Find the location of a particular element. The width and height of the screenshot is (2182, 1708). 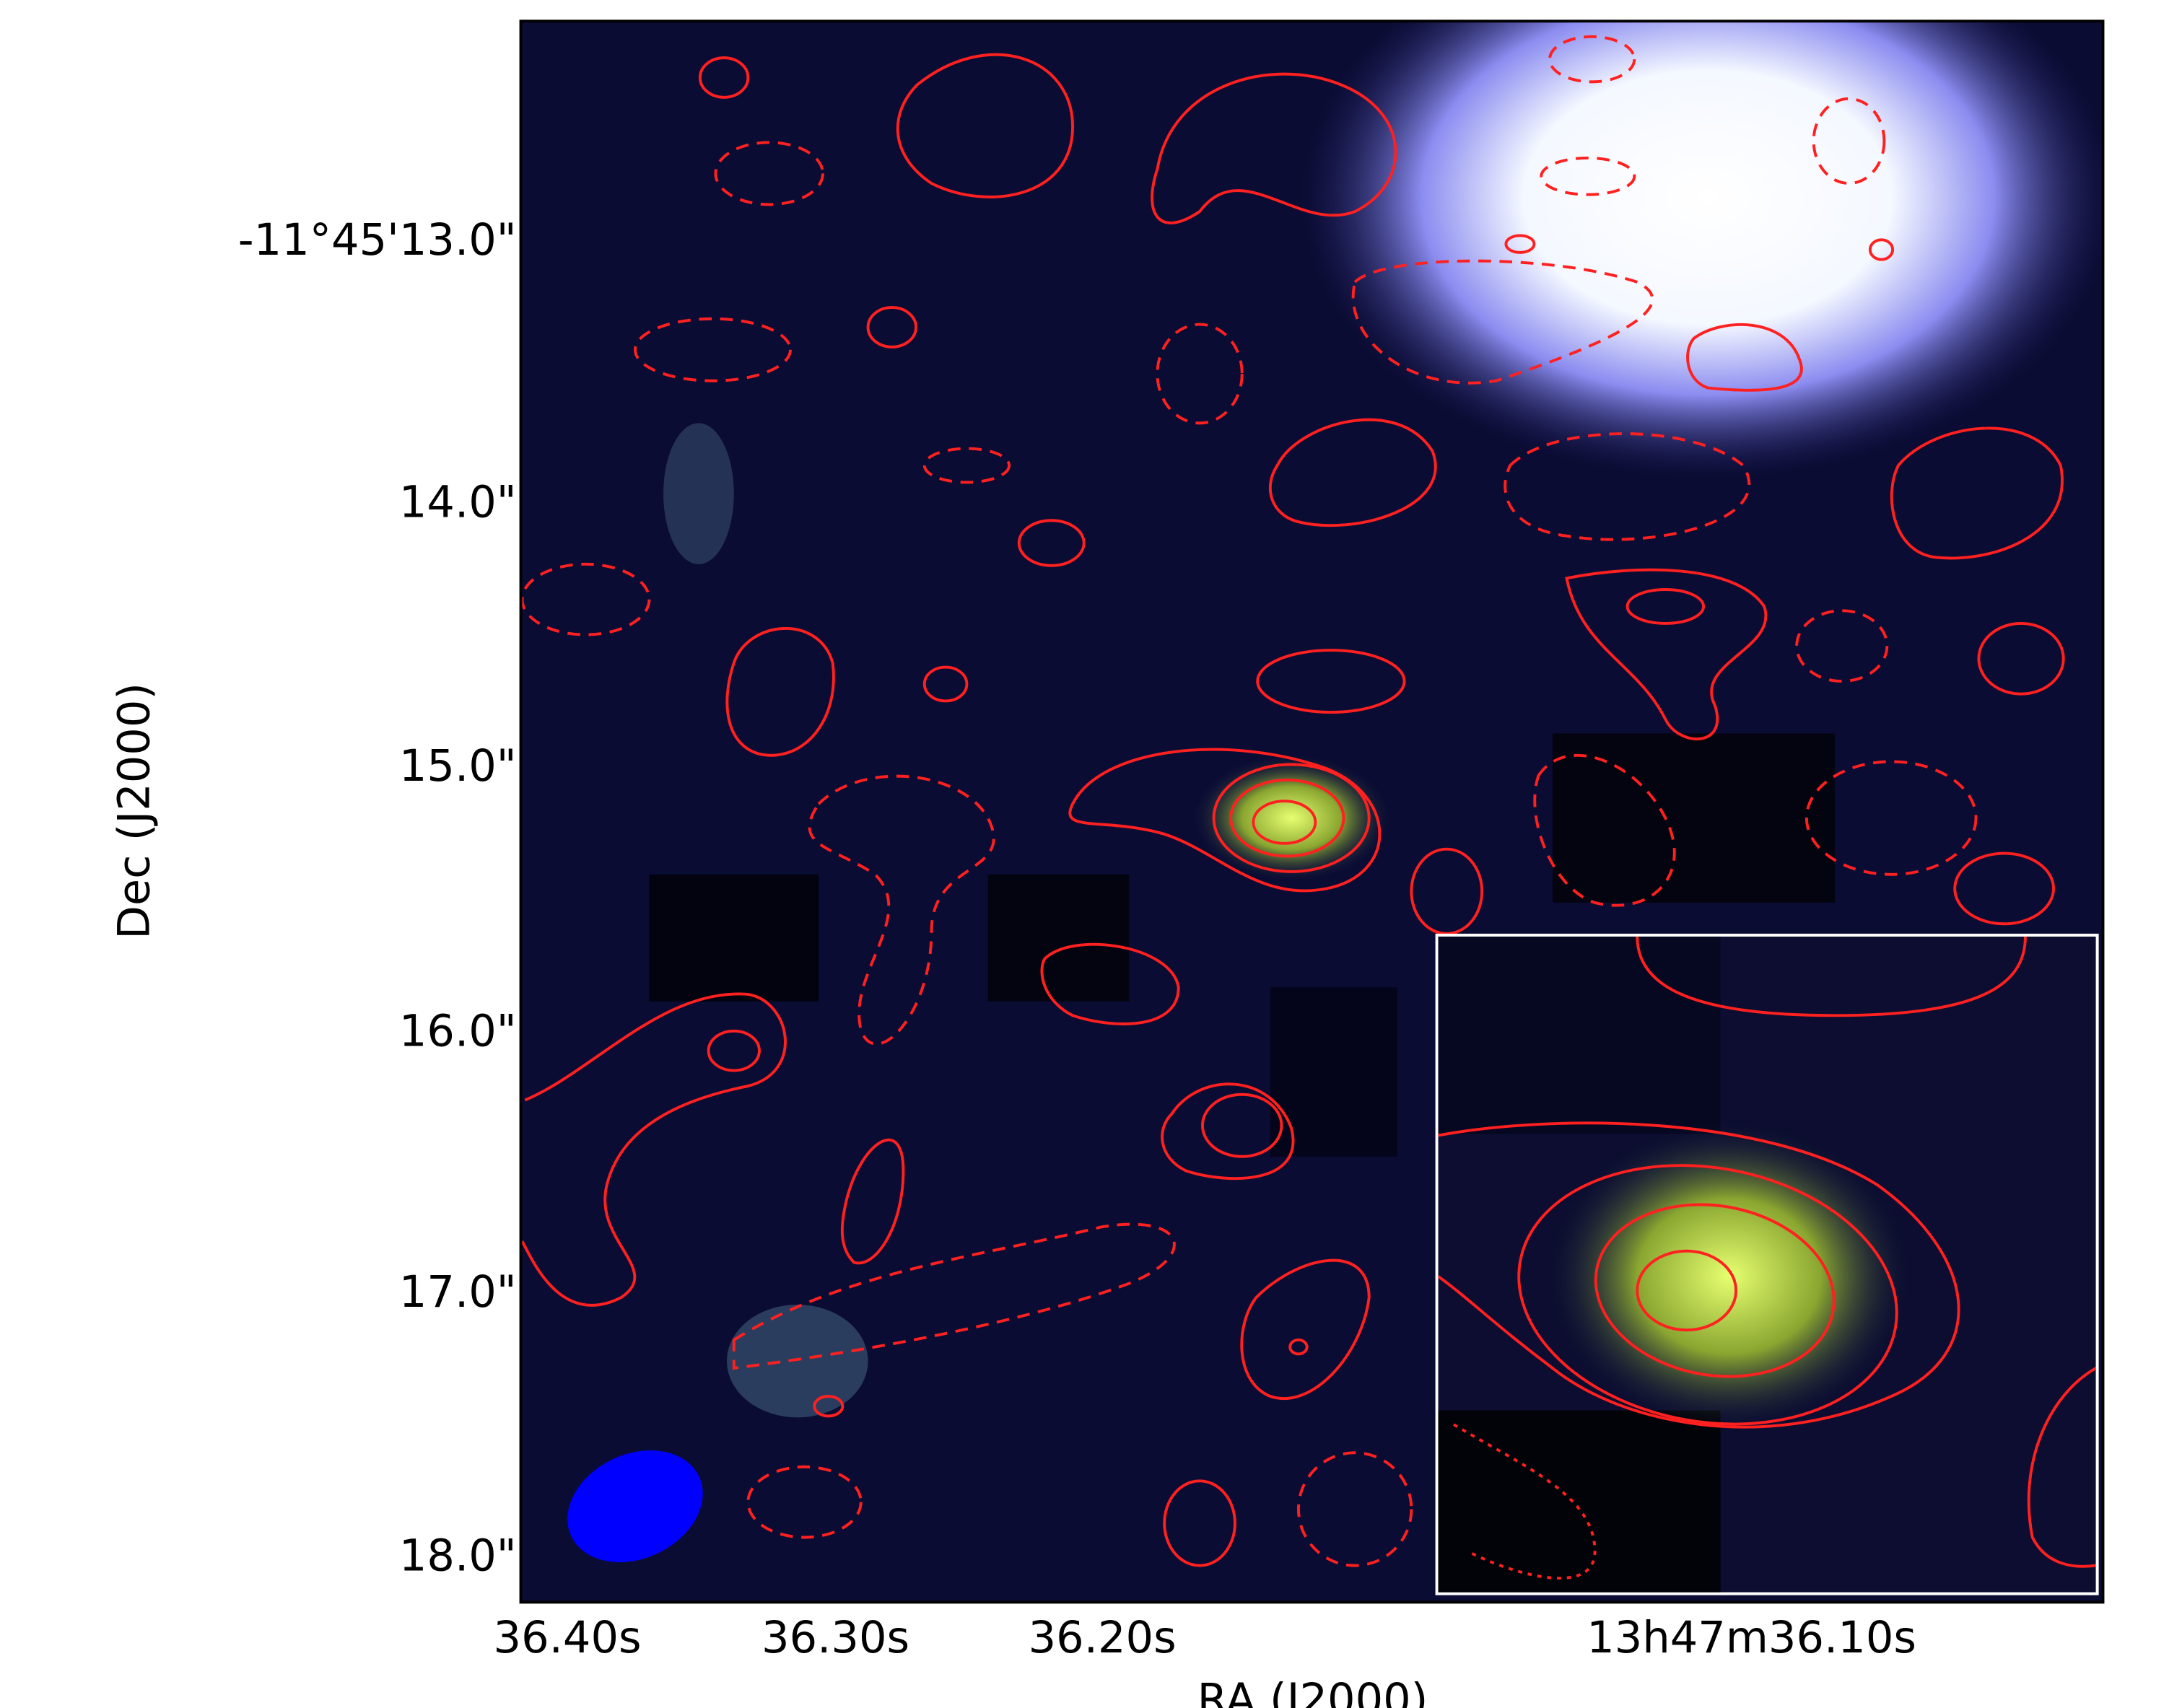

x-tick-label: 13h47m36.10s is located at coordinates (1752, 1638).